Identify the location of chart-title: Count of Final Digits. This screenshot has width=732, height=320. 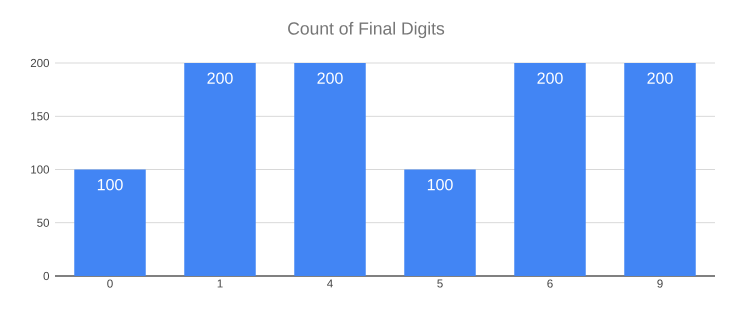
(366, 30).